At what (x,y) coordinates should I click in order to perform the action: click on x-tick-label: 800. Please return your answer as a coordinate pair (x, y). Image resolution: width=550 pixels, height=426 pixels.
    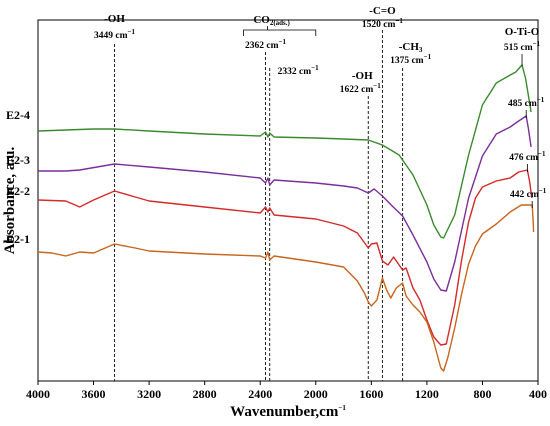
    Looking at the image, I should click on (482, 394).